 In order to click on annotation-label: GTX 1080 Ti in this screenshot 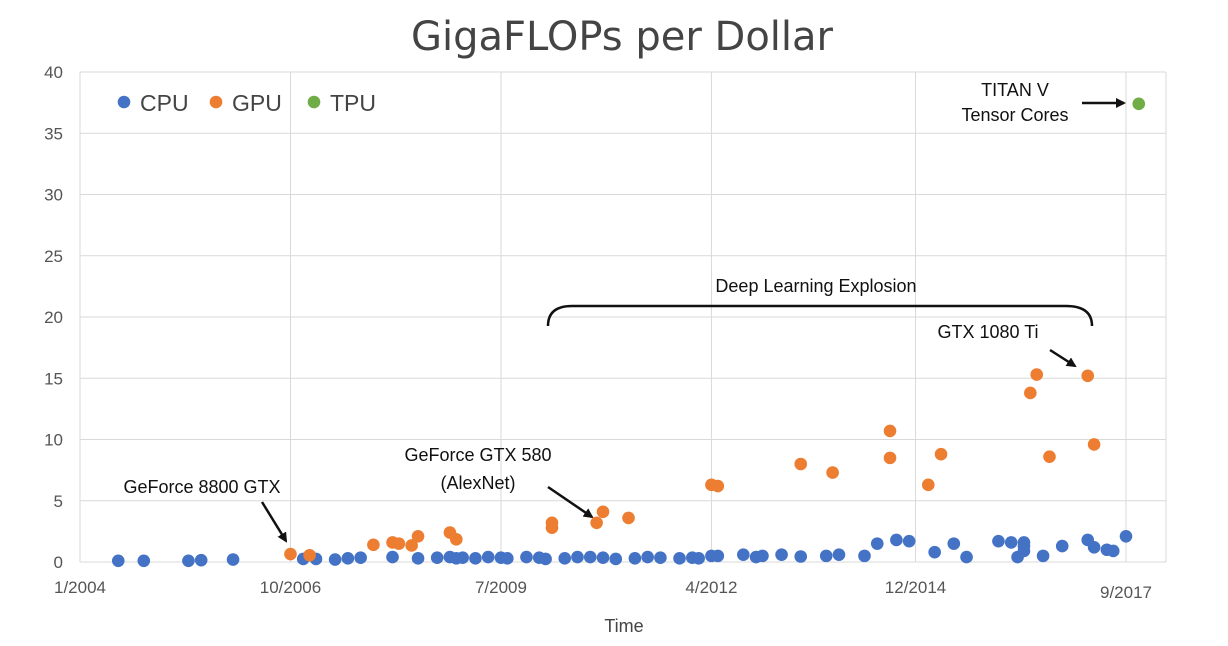, I will do `click(987, 332)`.